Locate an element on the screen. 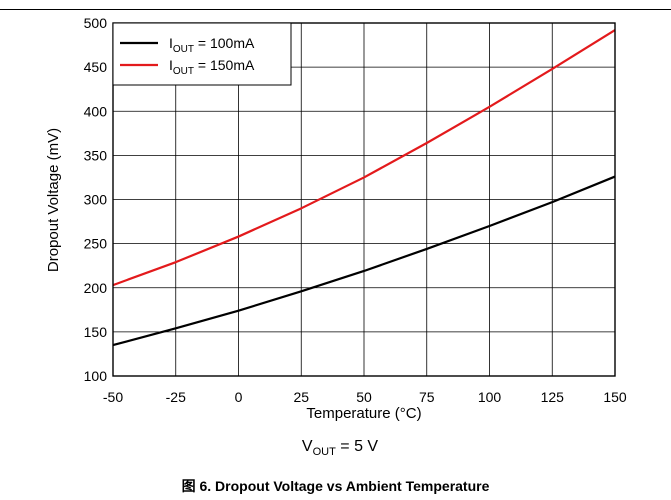 This screenshot has height=500, width=671. y-tick-label: 250 is located at coordinates (96, 244).